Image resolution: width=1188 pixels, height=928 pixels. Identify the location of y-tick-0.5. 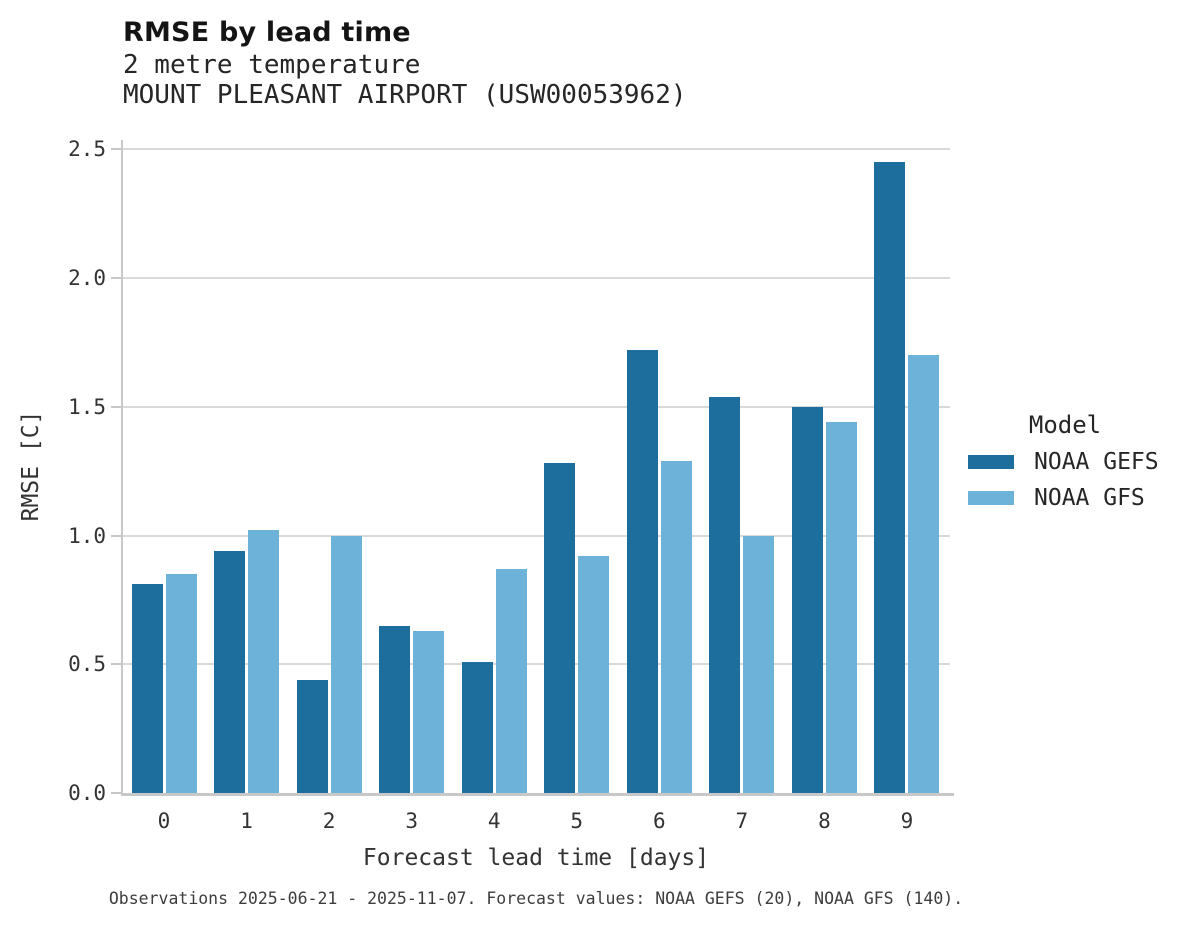
(116, 664).